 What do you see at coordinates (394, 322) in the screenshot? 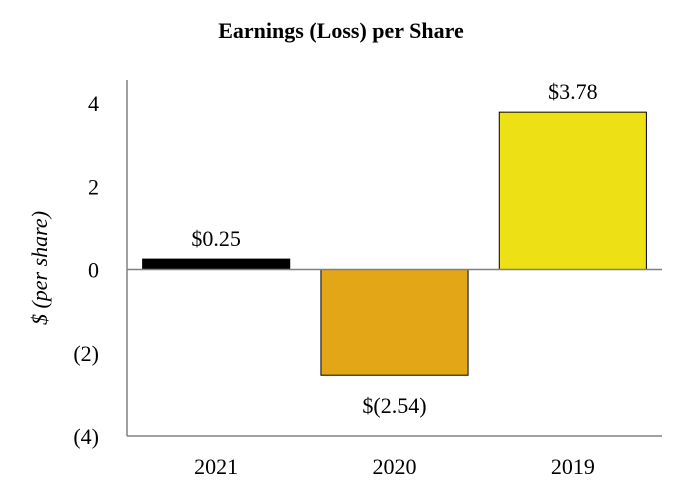
I see `bar-2020` at bounding box center [394, 322].